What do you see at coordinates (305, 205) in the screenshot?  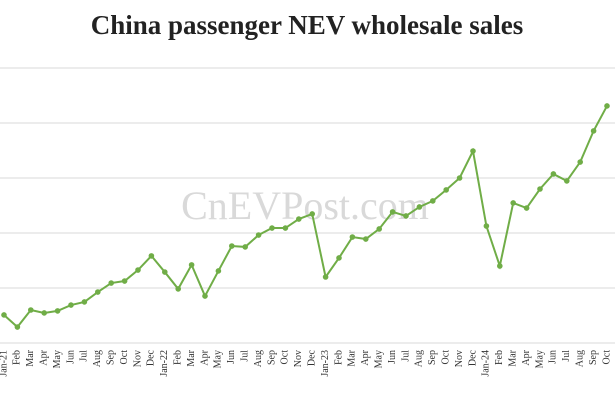 I see `watermark: CnEVPost.com` at bounding box center [305, 205].